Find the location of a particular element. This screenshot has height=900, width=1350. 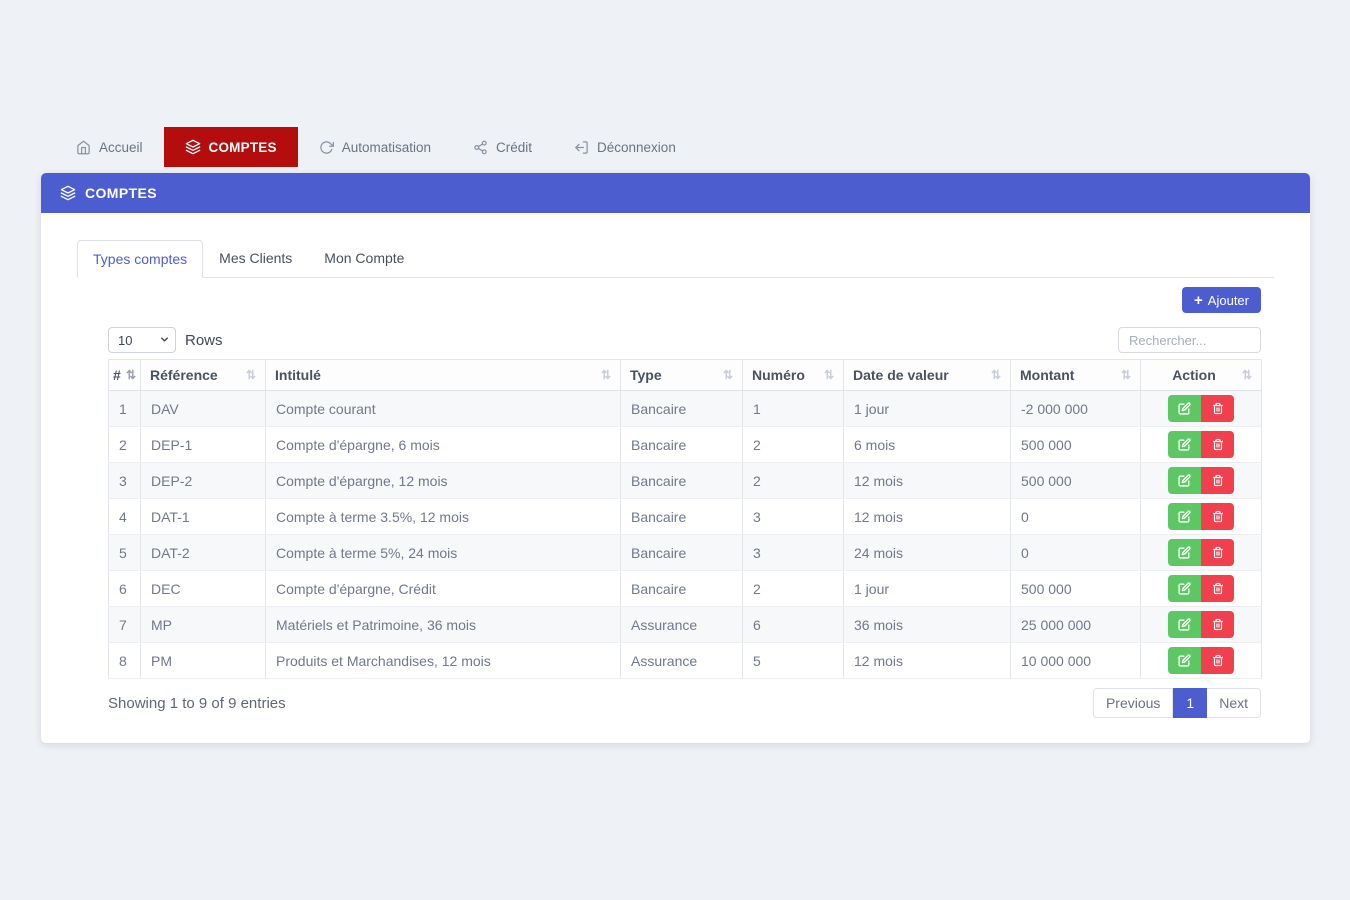

cell-reference: DAT-1 is located at coordinates (203, 516).